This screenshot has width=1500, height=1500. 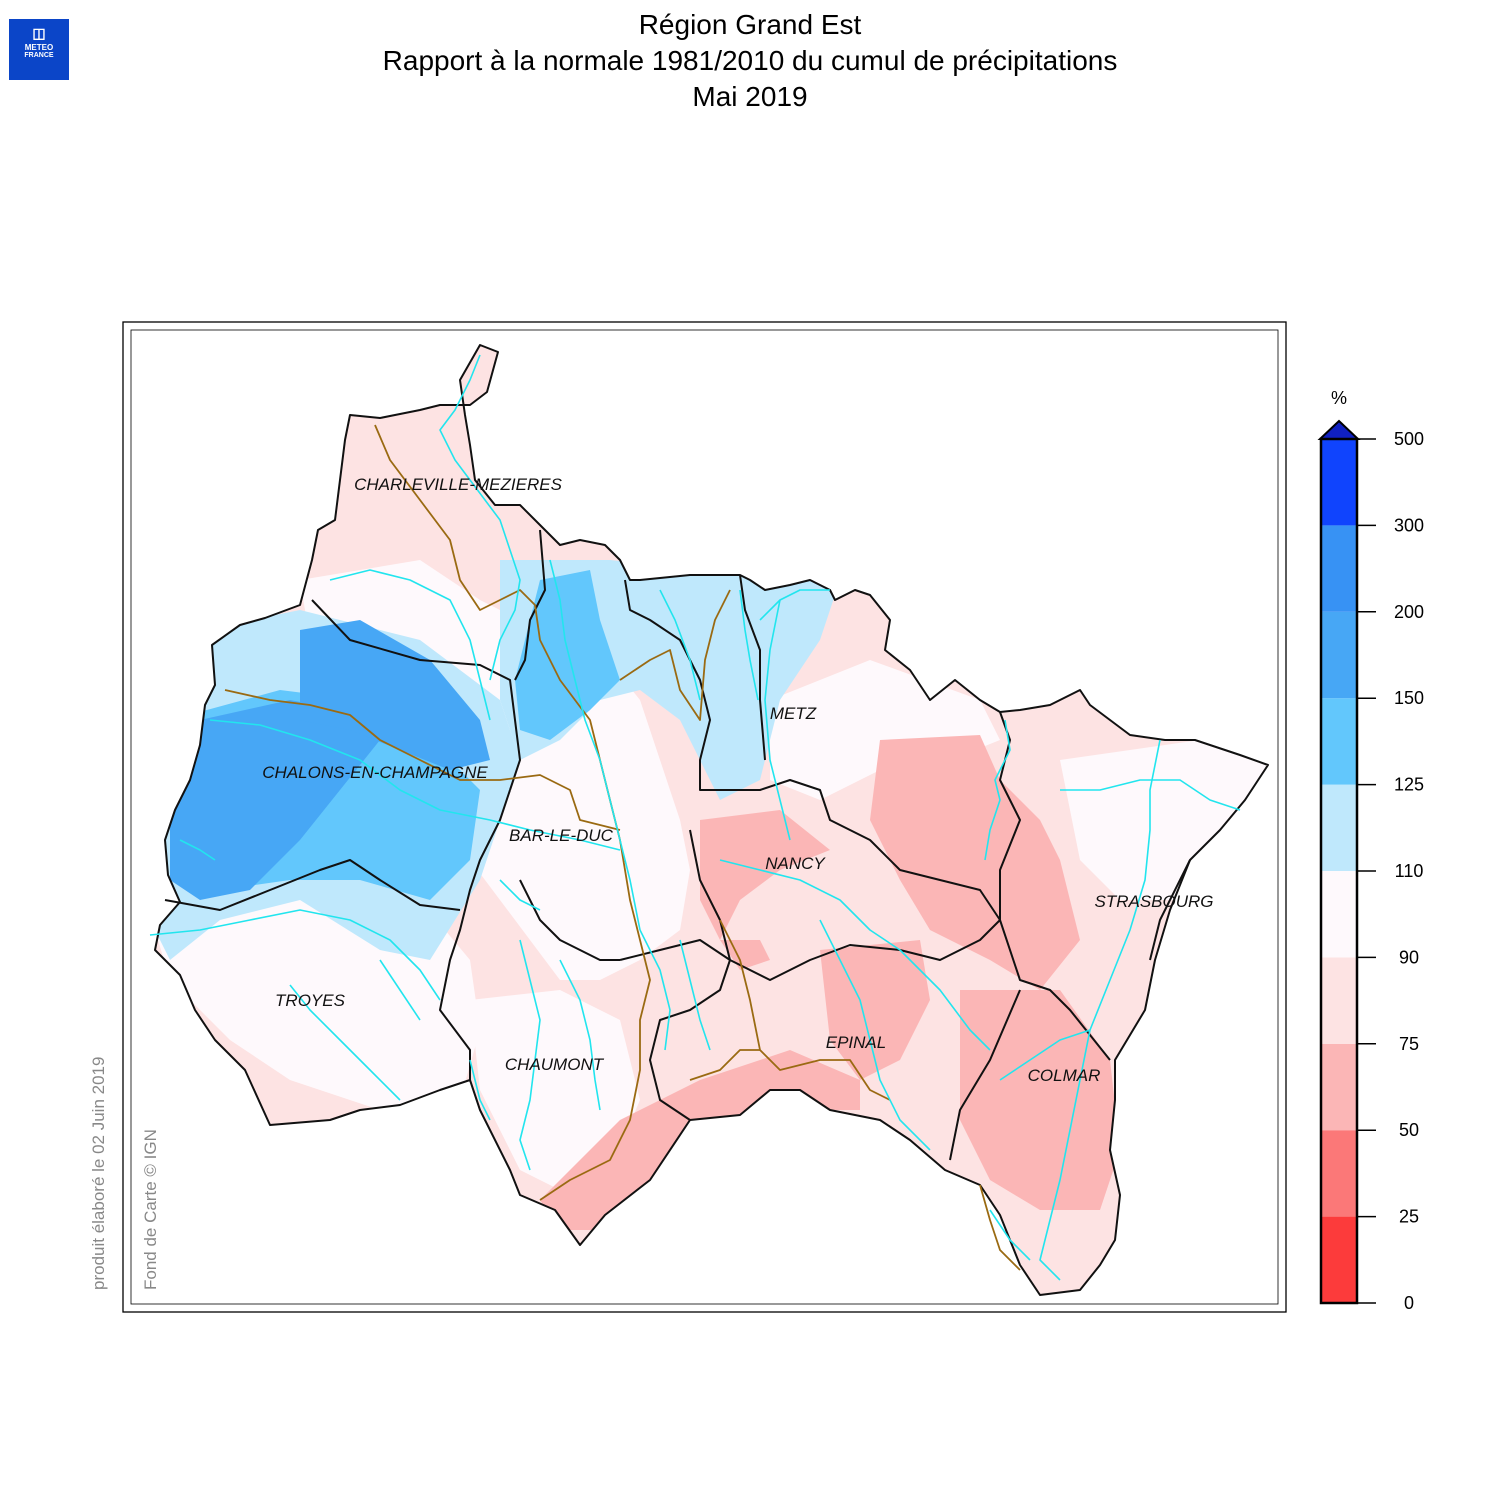 I want to click on legend-bins, so click(x=1339, y=871).